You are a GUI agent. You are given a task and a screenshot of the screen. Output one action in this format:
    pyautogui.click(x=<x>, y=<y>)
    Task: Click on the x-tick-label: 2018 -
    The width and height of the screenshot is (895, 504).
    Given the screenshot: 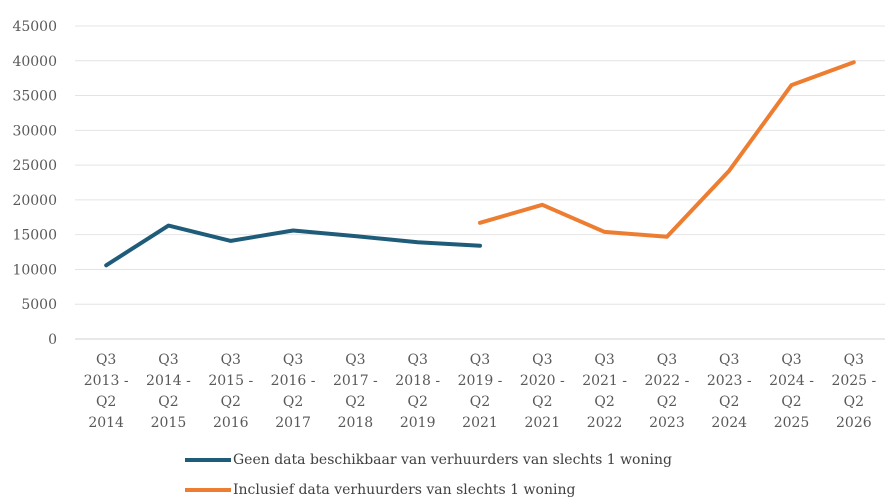 What is the action you would take?
    pyautogui.click(x=417, y=381)
    